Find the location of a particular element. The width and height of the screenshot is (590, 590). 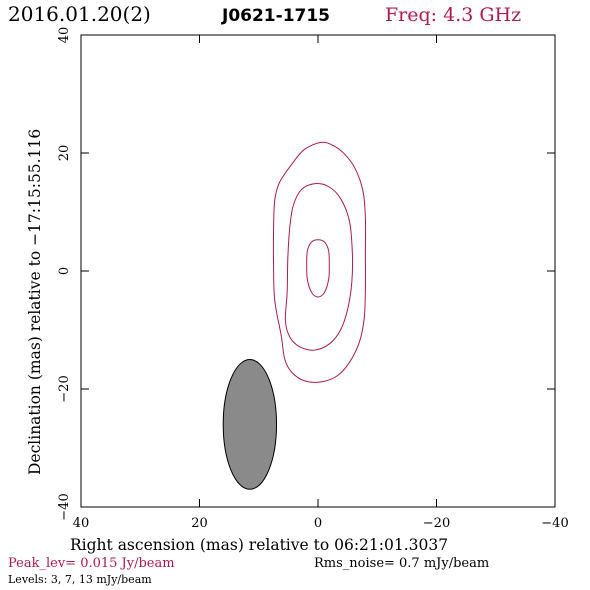

x-tick-label: −40 is located at coordinates (554, 523).